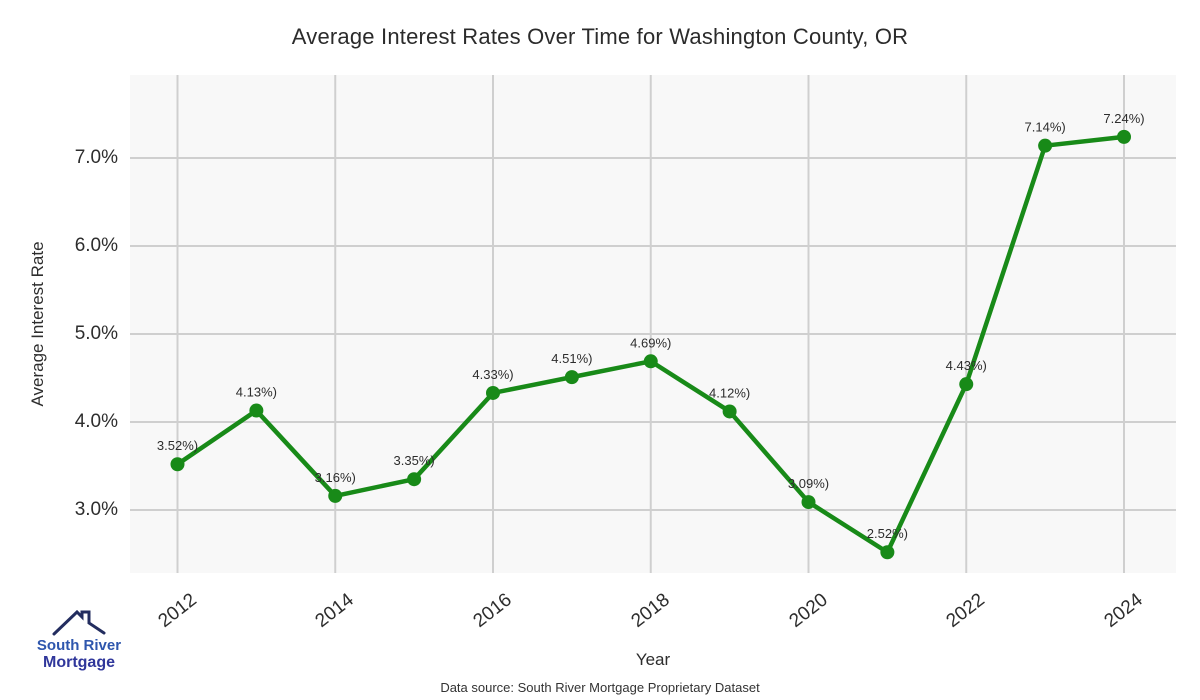  Describe the element at coordinates (650, 342) in the screenshot. I see `data-point-label: 4.69%)` at that location.